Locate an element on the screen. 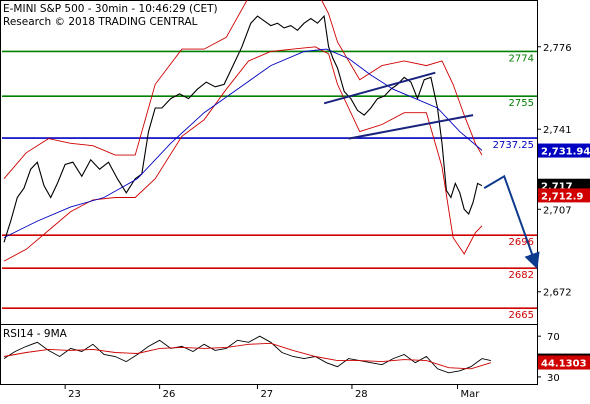 This screenshot has width=590, height=404. price-tag-label-2: 2,712.9 is located at coordinates (562, 196).